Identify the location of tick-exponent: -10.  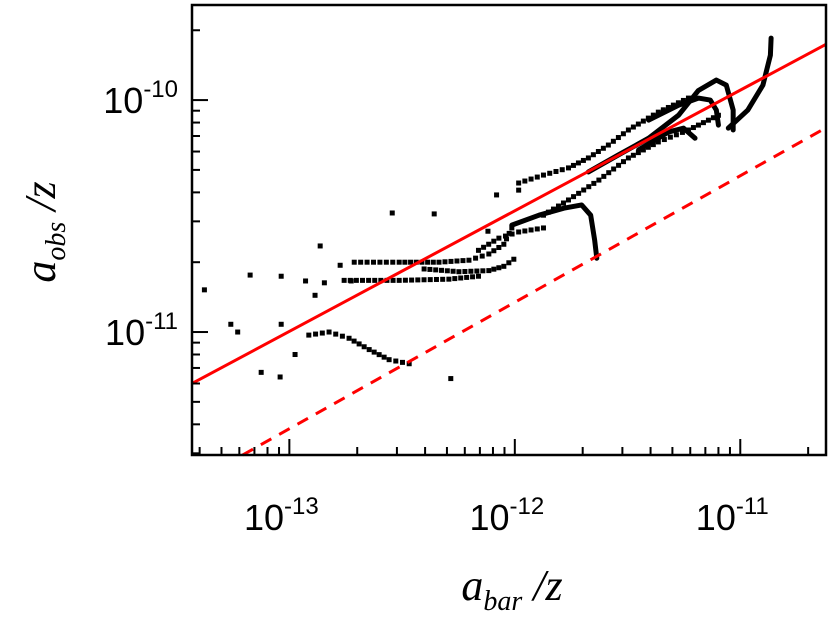
(160, 89).